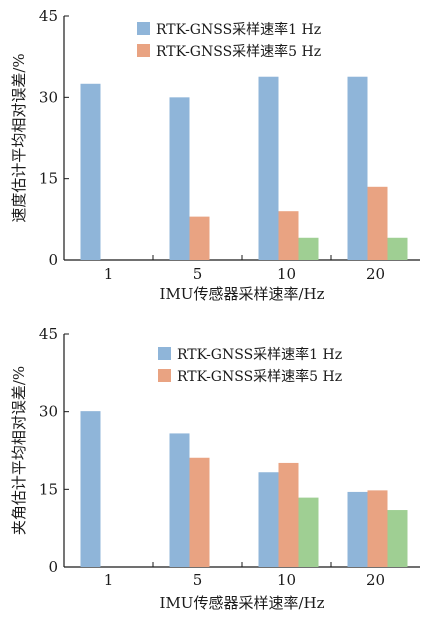 The height and width of the screenshot is (618, 426). Describe the element at coordinates (19, 450) in the screenshot. I see `chart2-y-axis-label: 夹角估计平均相对误差/%` at that location.